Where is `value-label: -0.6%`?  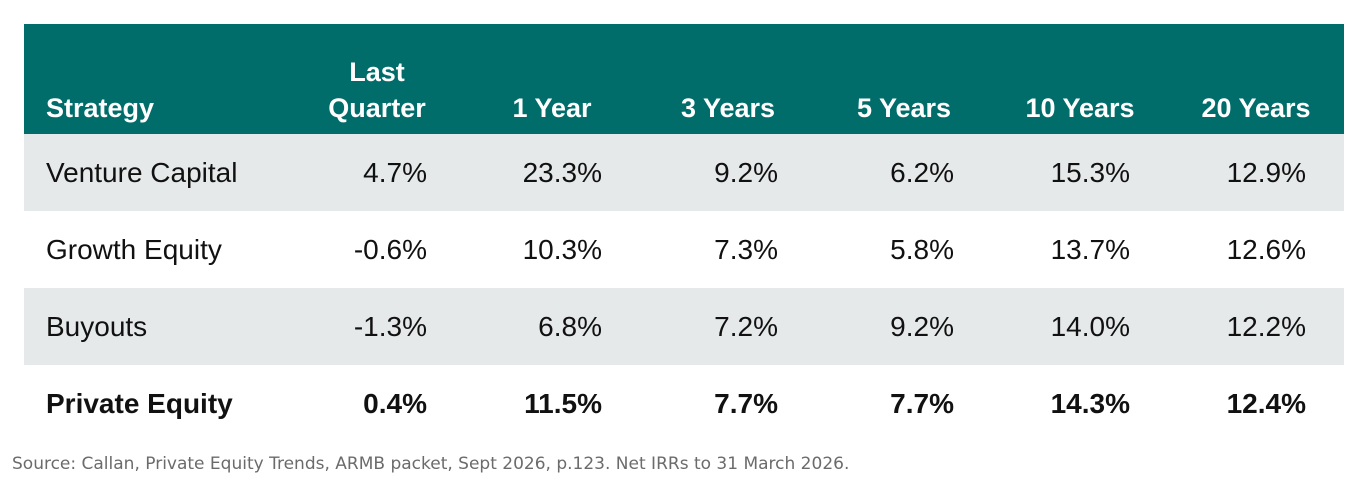
value-label: -0.6% is located at coordinates (390, 249).